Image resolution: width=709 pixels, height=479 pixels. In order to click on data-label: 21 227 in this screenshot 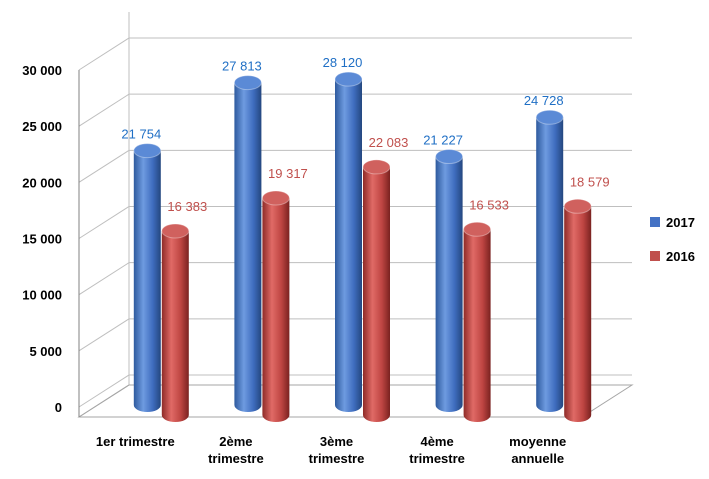, I will do `click(443, 140)`.